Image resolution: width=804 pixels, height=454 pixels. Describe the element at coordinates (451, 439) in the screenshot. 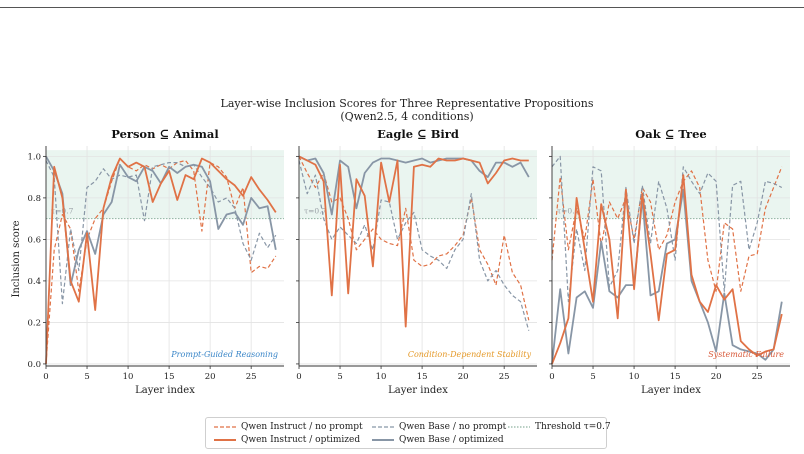

I see `legend-label-base-opt: Qwen Base / optimized` at that location.